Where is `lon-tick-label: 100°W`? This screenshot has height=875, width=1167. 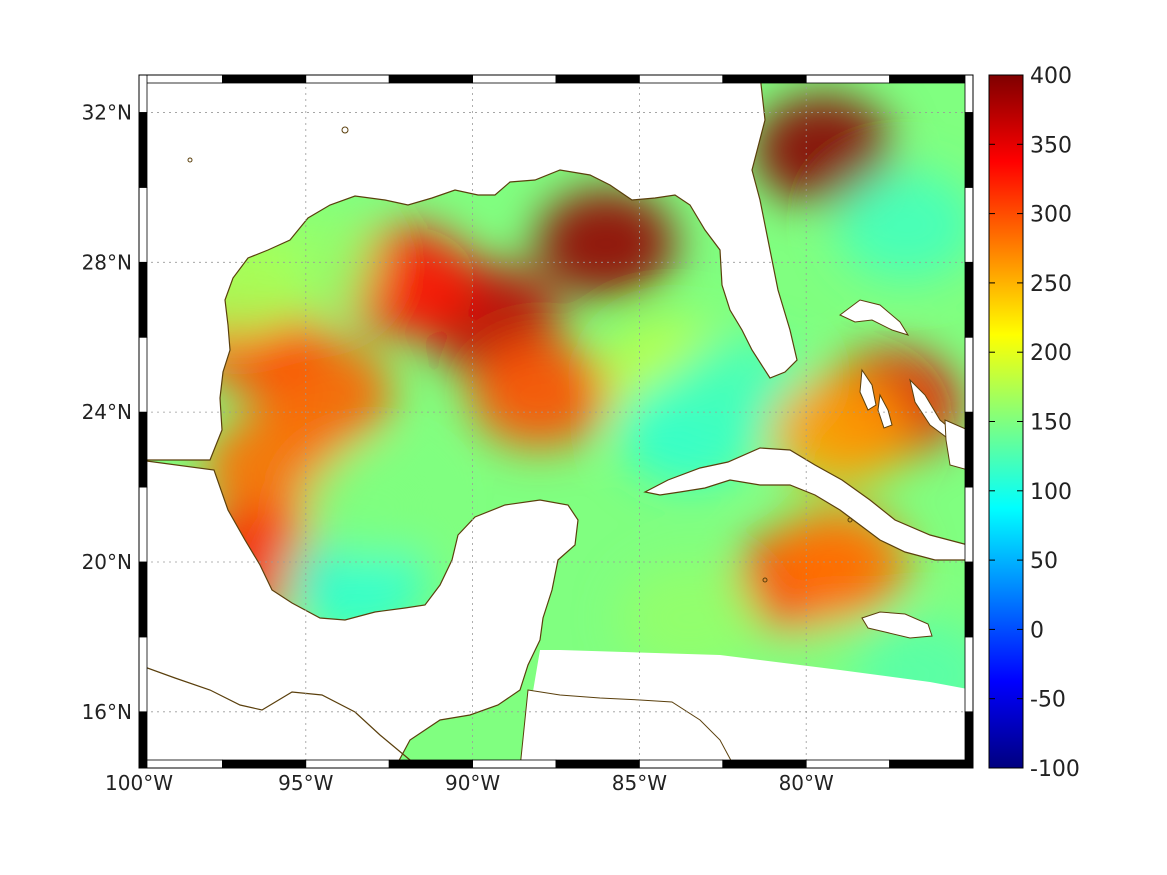
lon-tick-label: 100°W is located at coordinates (139, 783).